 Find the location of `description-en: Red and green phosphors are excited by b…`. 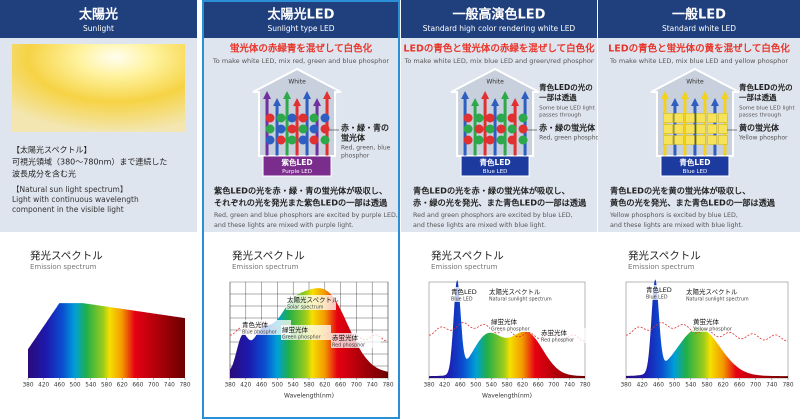

description-en: Red and green phosphors are excited by b… is located at coordinates (493, 215).